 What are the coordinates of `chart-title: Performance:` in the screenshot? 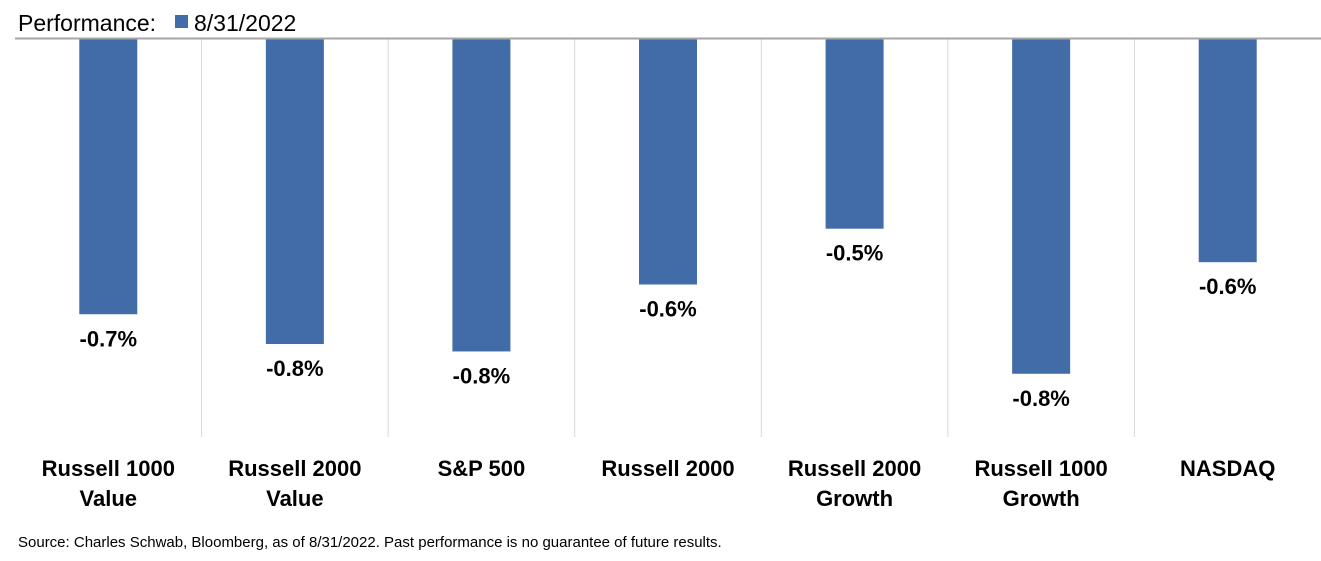 It's located at (87, 23).